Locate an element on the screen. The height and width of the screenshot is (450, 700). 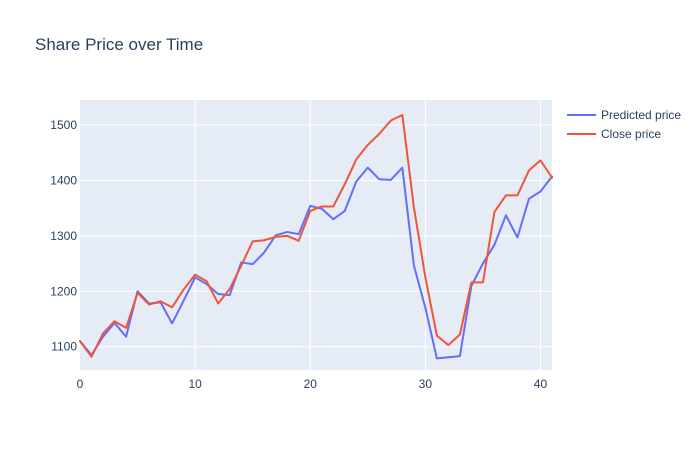
x-axis-ticks: 0 10 20 30 40 is located at coordinates (312, 384).